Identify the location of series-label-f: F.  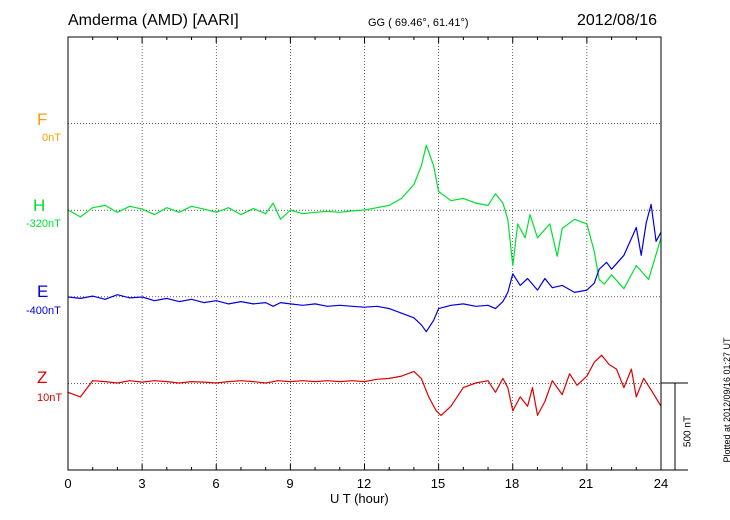
(42, 119).